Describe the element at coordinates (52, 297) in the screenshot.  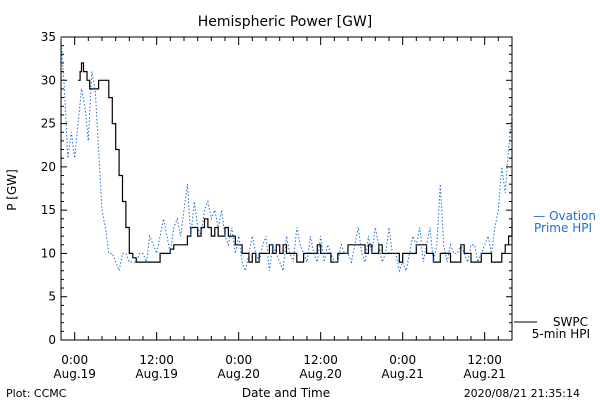
I see `y-tick-label: 5` at that location.